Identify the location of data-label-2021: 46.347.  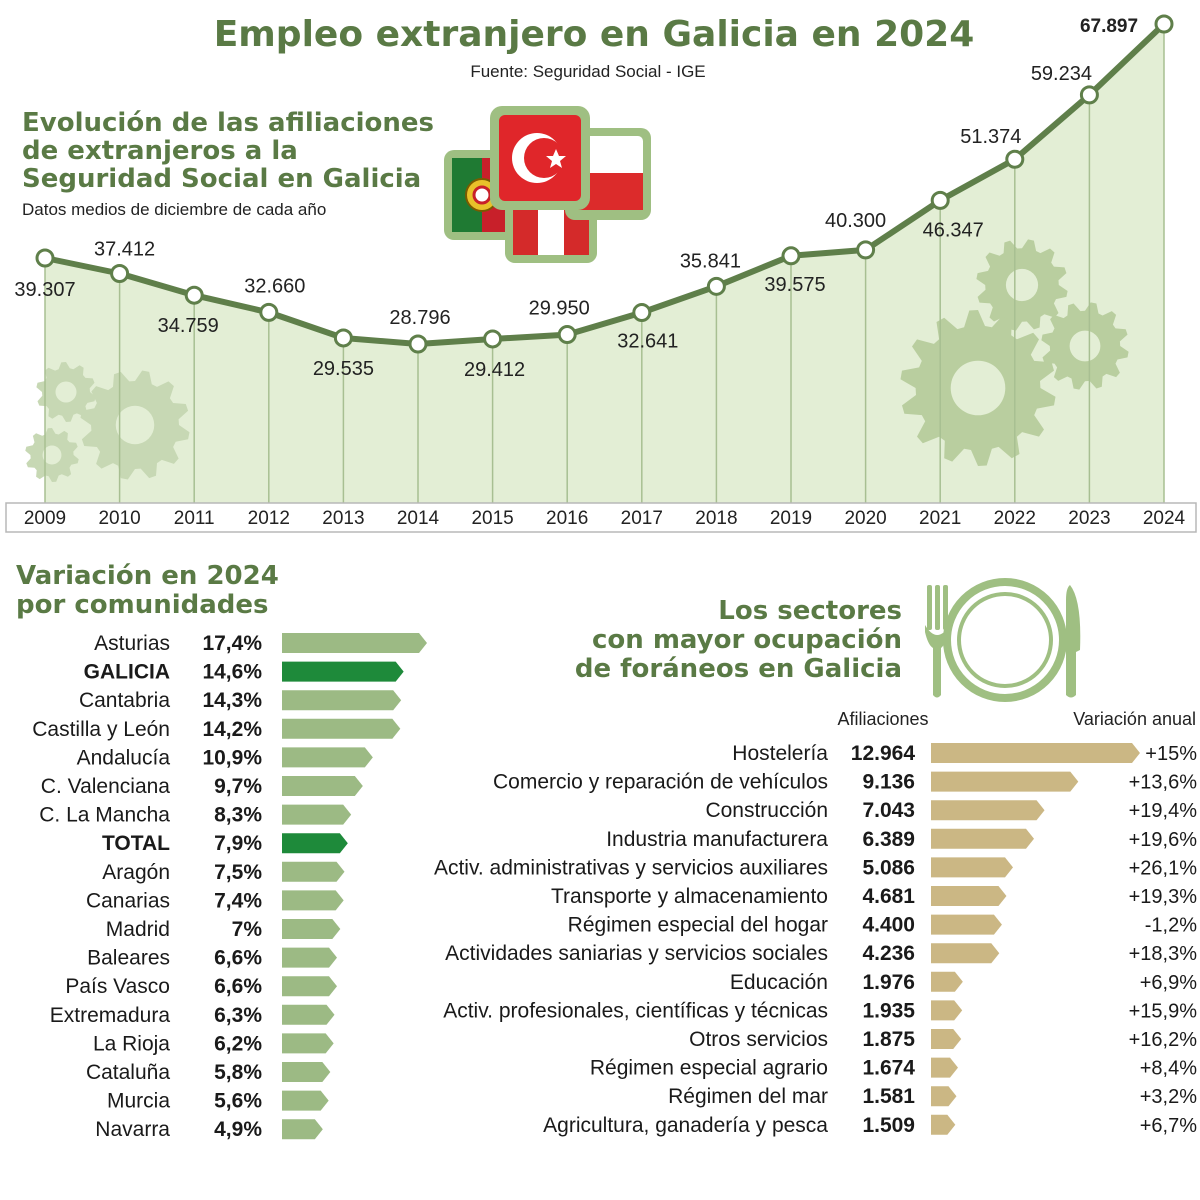
(953, 230).